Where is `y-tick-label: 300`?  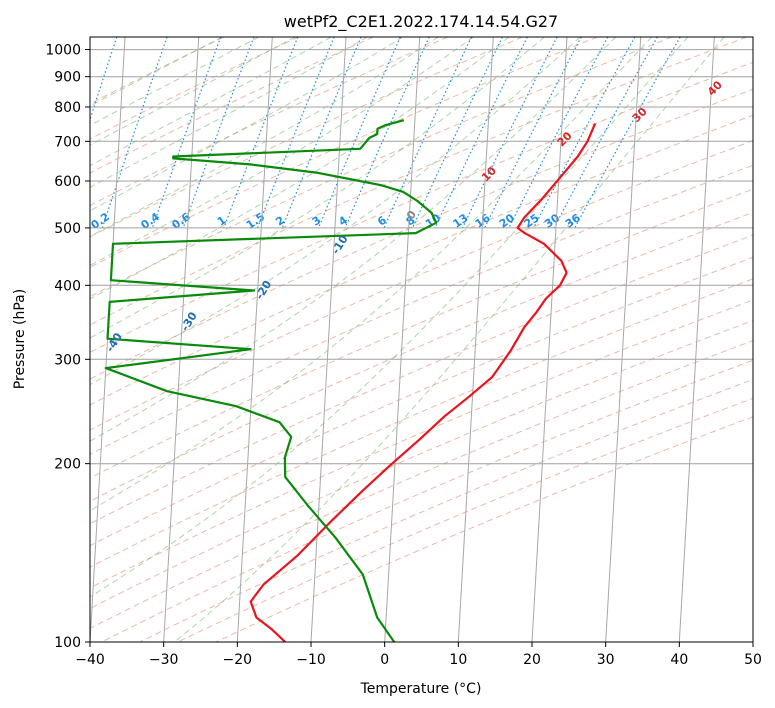
y-tick-label: 300 is located at coordinates (67, 360).